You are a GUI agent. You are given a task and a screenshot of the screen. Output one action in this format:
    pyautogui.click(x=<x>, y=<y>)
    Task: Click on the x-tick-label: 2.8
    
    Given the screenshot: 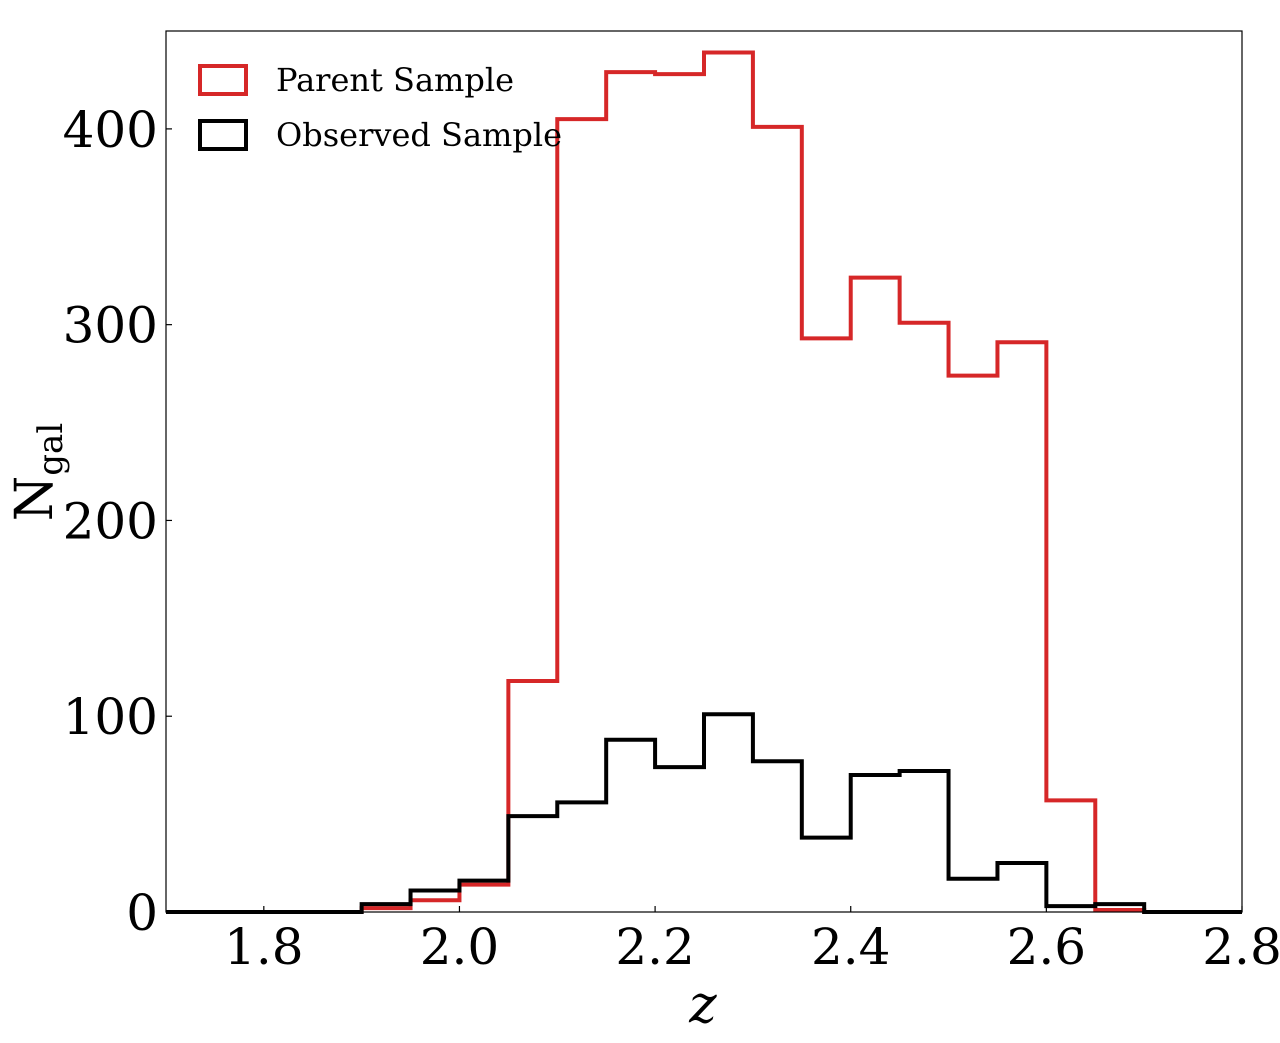 What is the action you would take?
    pyautogui.click(x=1241, y=947)
    